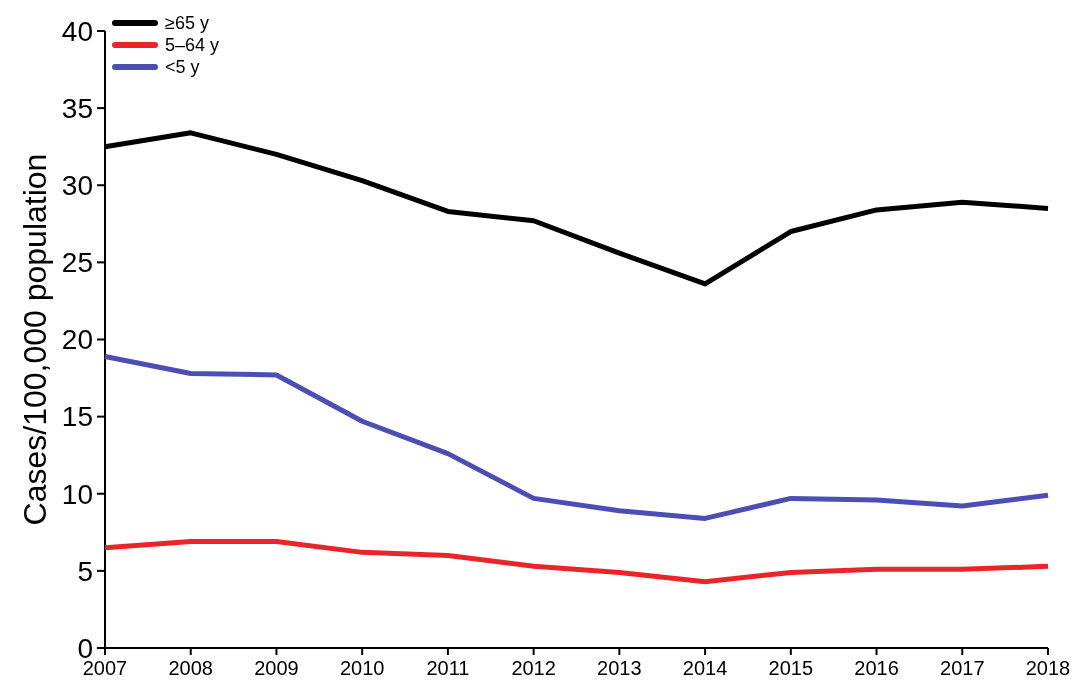 This screenshot has height=695, width=1087. I want to click on legend-label: 5–64 y, so click(192, 45).